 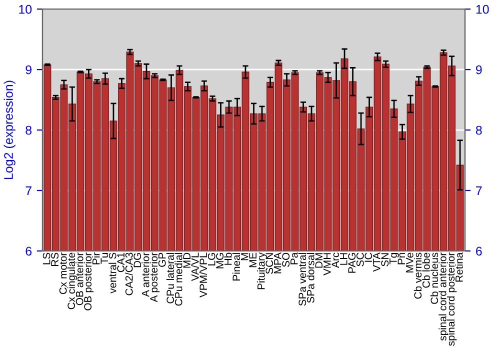 What do you see at coordinates (262, 271) in the screenshot?
I see `x-tick-label: Pituitary` at bounding box center [262, 271].